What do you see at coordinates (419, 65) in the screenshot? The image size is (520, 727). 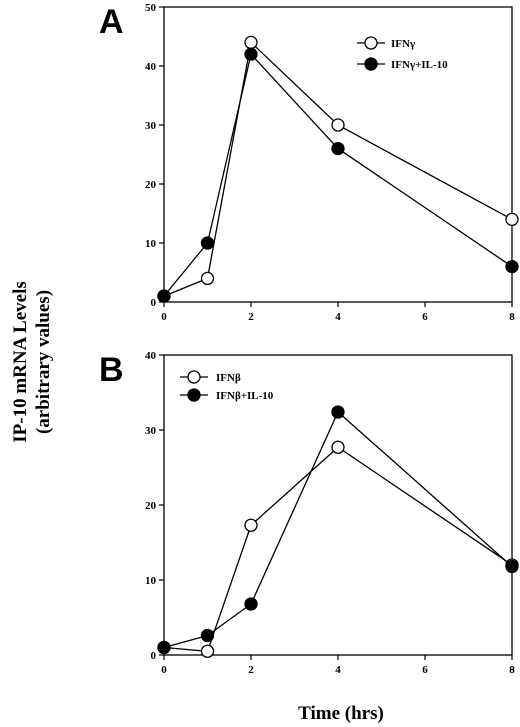 I see `legend-entry: IFNγ+IL-10` at bounding box center [419, 65].